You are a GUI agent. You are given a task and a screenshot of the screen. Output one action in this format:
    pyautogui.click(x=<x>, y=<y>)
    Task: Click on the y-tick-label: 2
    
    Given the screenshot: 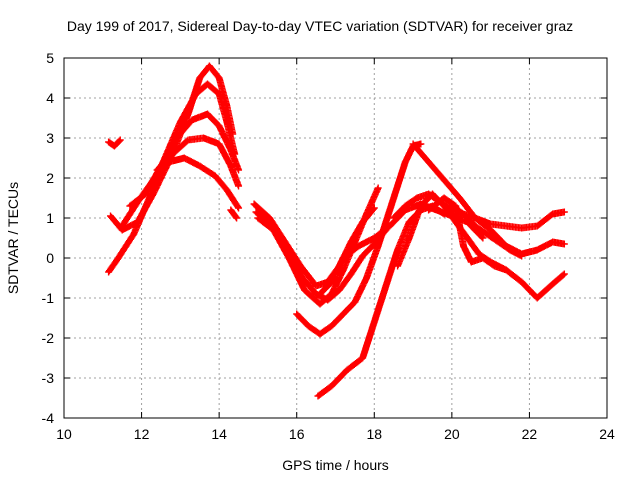 What is the action you would take?
    pyautogui.click(x=50, y=178)
    